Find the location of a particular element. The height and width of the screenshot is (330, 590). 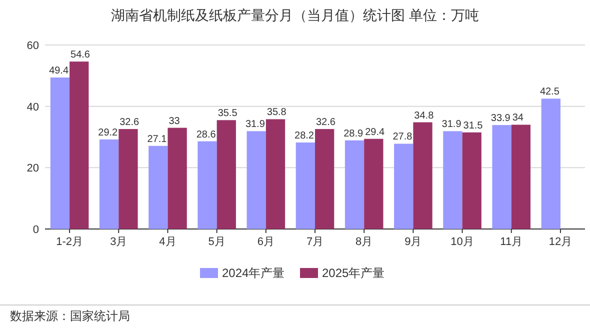

x-tick-label: 1-2月 is located at coordinates (69, 242).